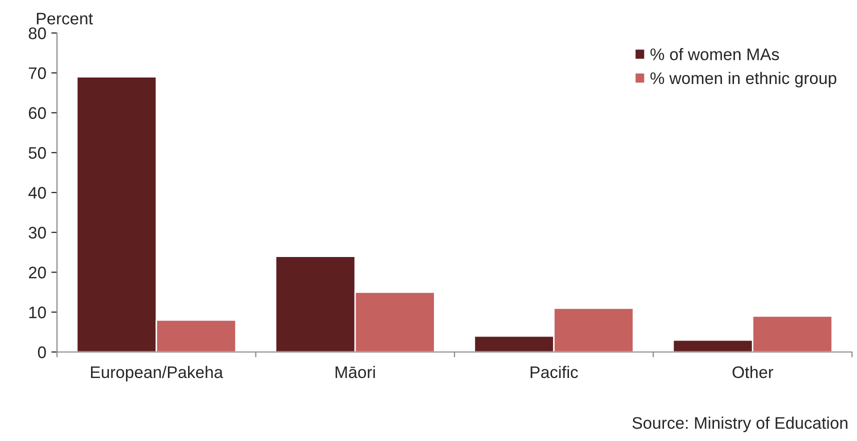 The width and height of the screenshot is (857, 441). I want to click on x-tick-label: Māori, so click(355, 372).